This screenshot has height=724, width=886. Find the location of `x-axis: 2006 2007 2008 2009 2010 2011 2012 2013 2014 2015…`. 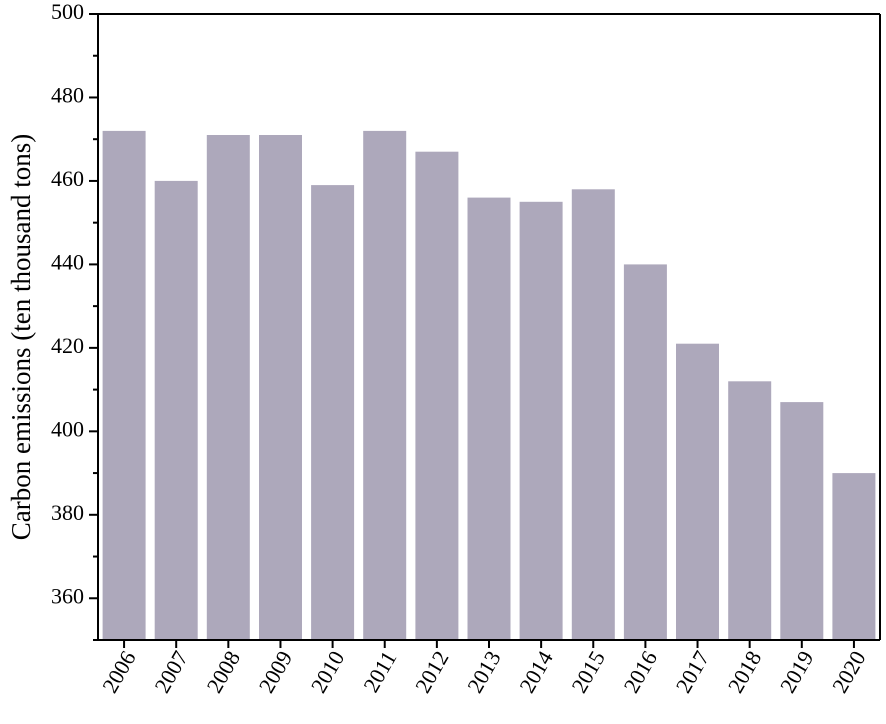

x-axis: 2006 2007 2008 2009 2010 2011 2012 2013 2014 2015… is located at coordinates (484, 668).